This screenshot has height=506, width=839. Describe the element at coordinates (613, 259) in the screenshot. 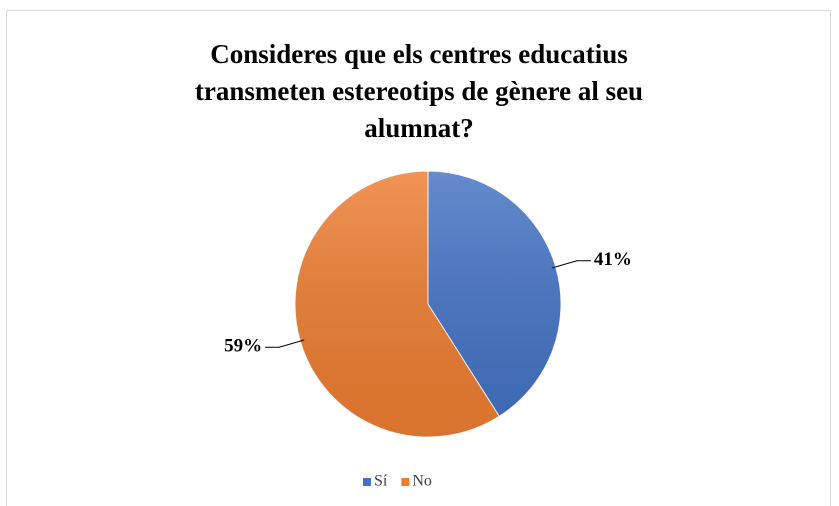

I see `data-label: 41%` at that location.